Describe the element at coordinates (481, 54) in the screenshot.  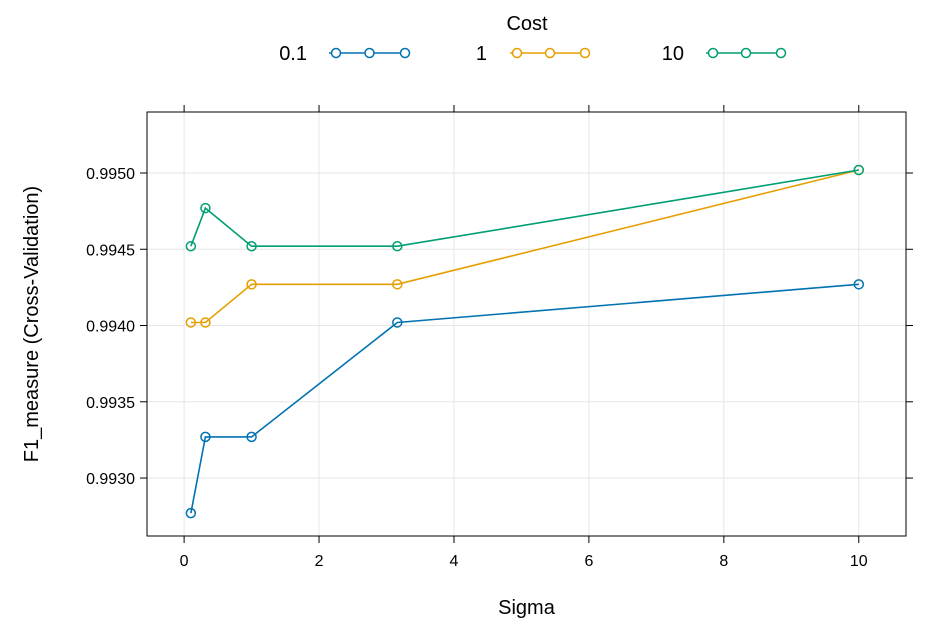
I see `legend-label: 1` at that location.